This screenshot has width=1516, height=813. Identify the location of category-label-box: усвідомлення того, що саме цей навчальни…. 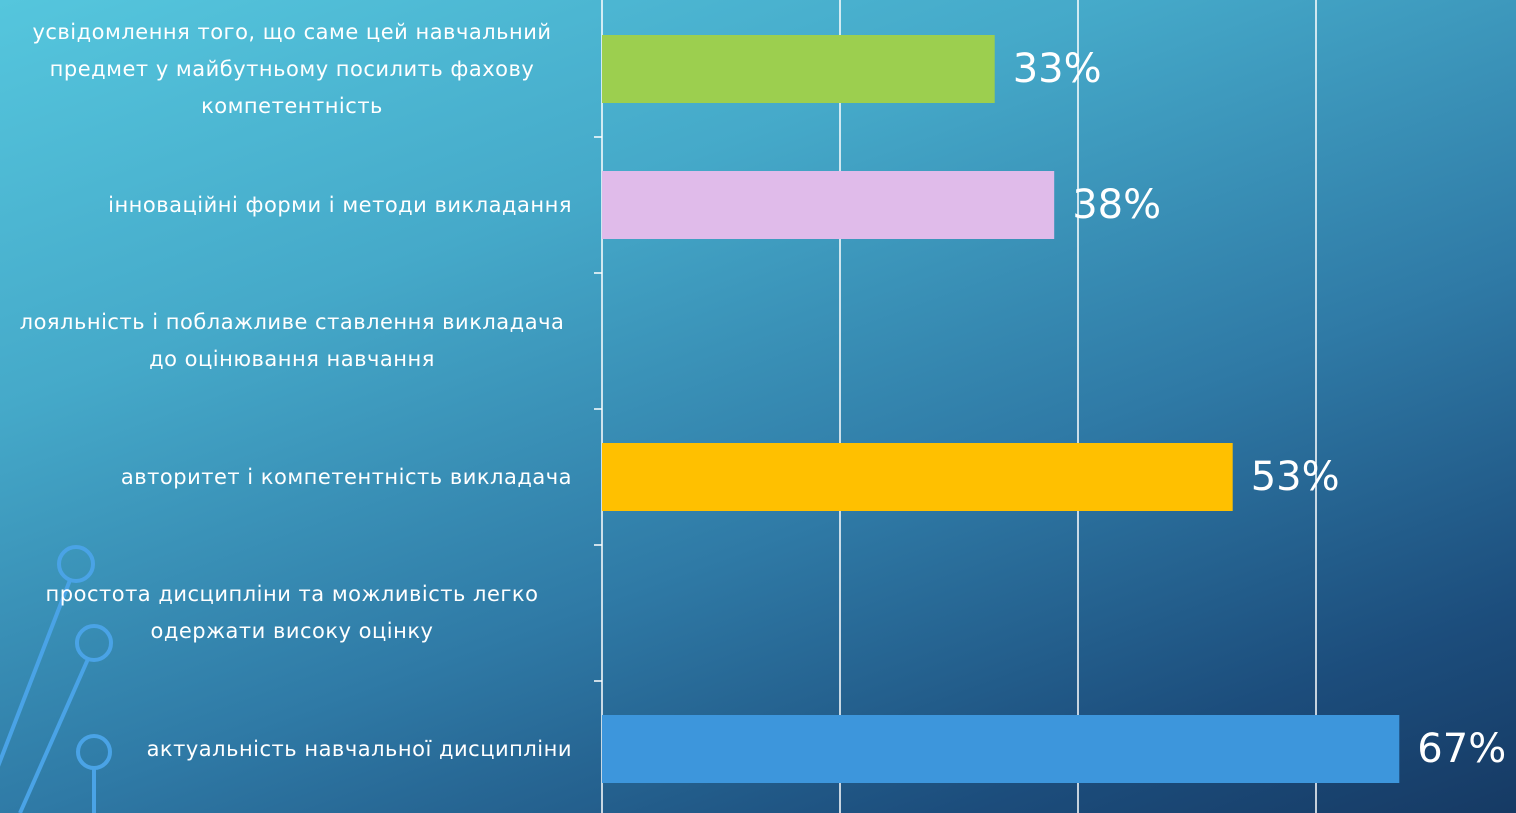
(286, 69).